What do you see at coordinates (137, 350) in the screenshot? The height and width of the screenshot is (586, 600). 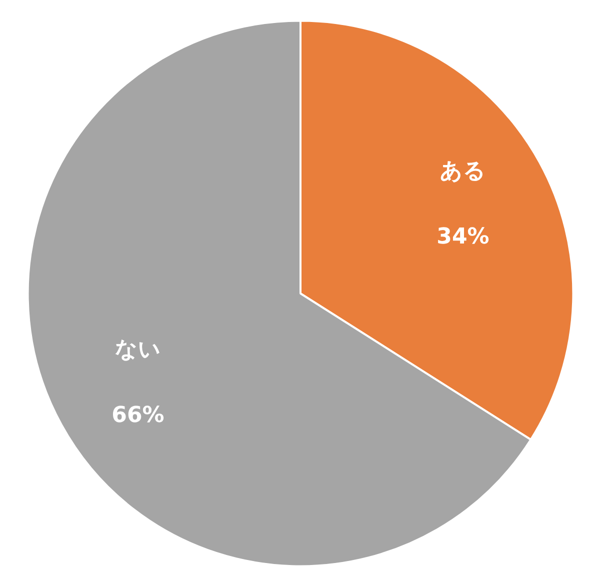 I see `slice-label: ない` at bounding box center [137, 350].